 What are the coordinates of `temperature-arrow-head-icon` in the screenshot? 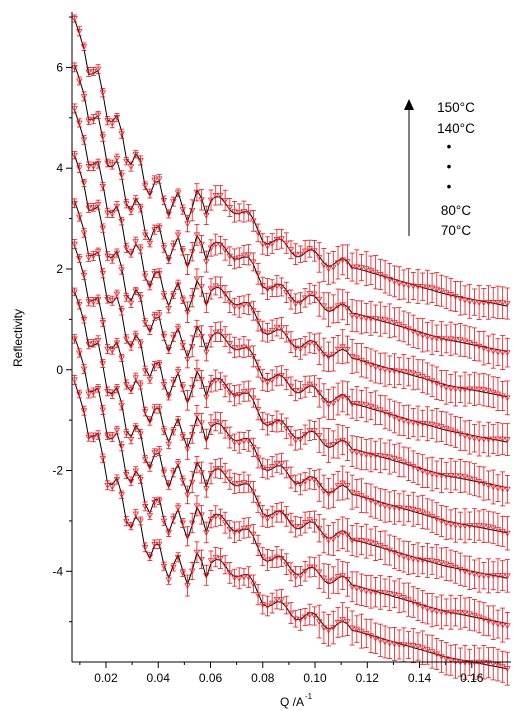 It's located at (409, 104).